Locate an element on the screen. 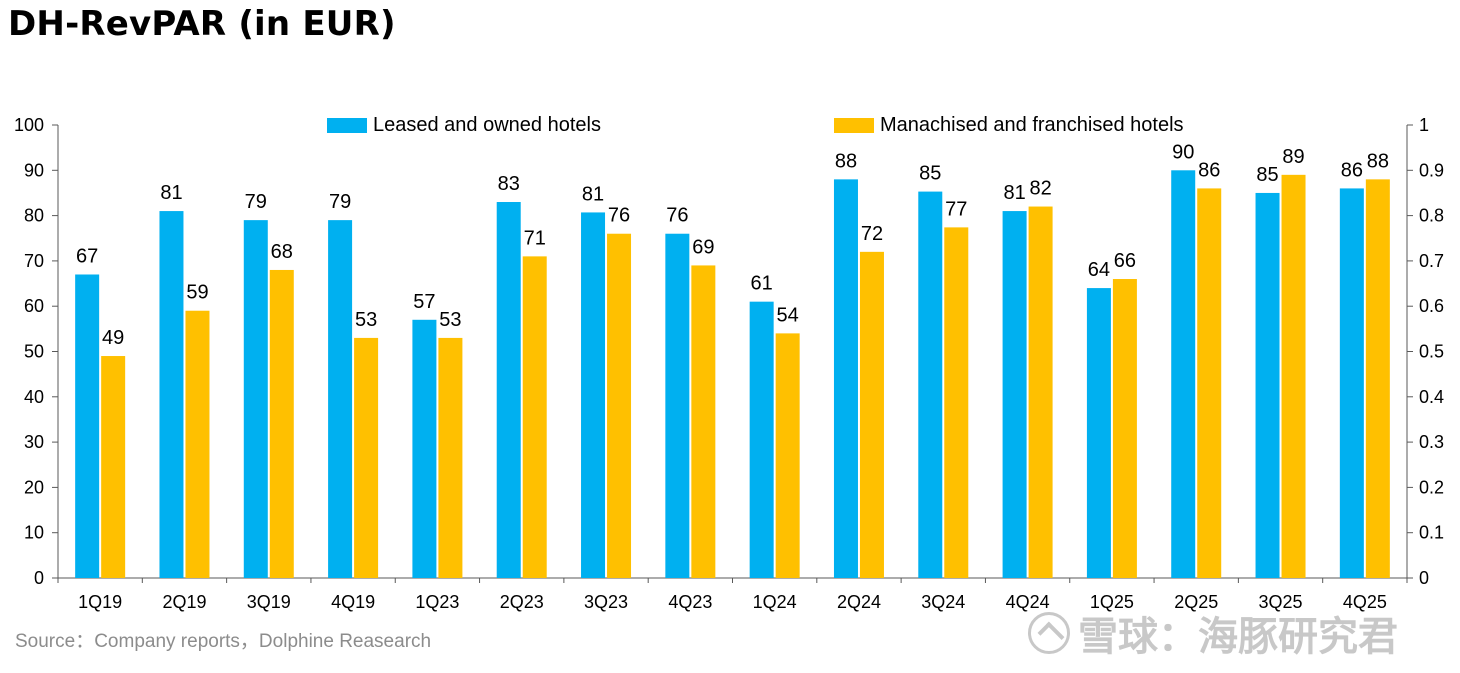 The width and height of the screenshot is (1460, 673). x-tick-label: 3Q23 is located at coordinates (606, 602).